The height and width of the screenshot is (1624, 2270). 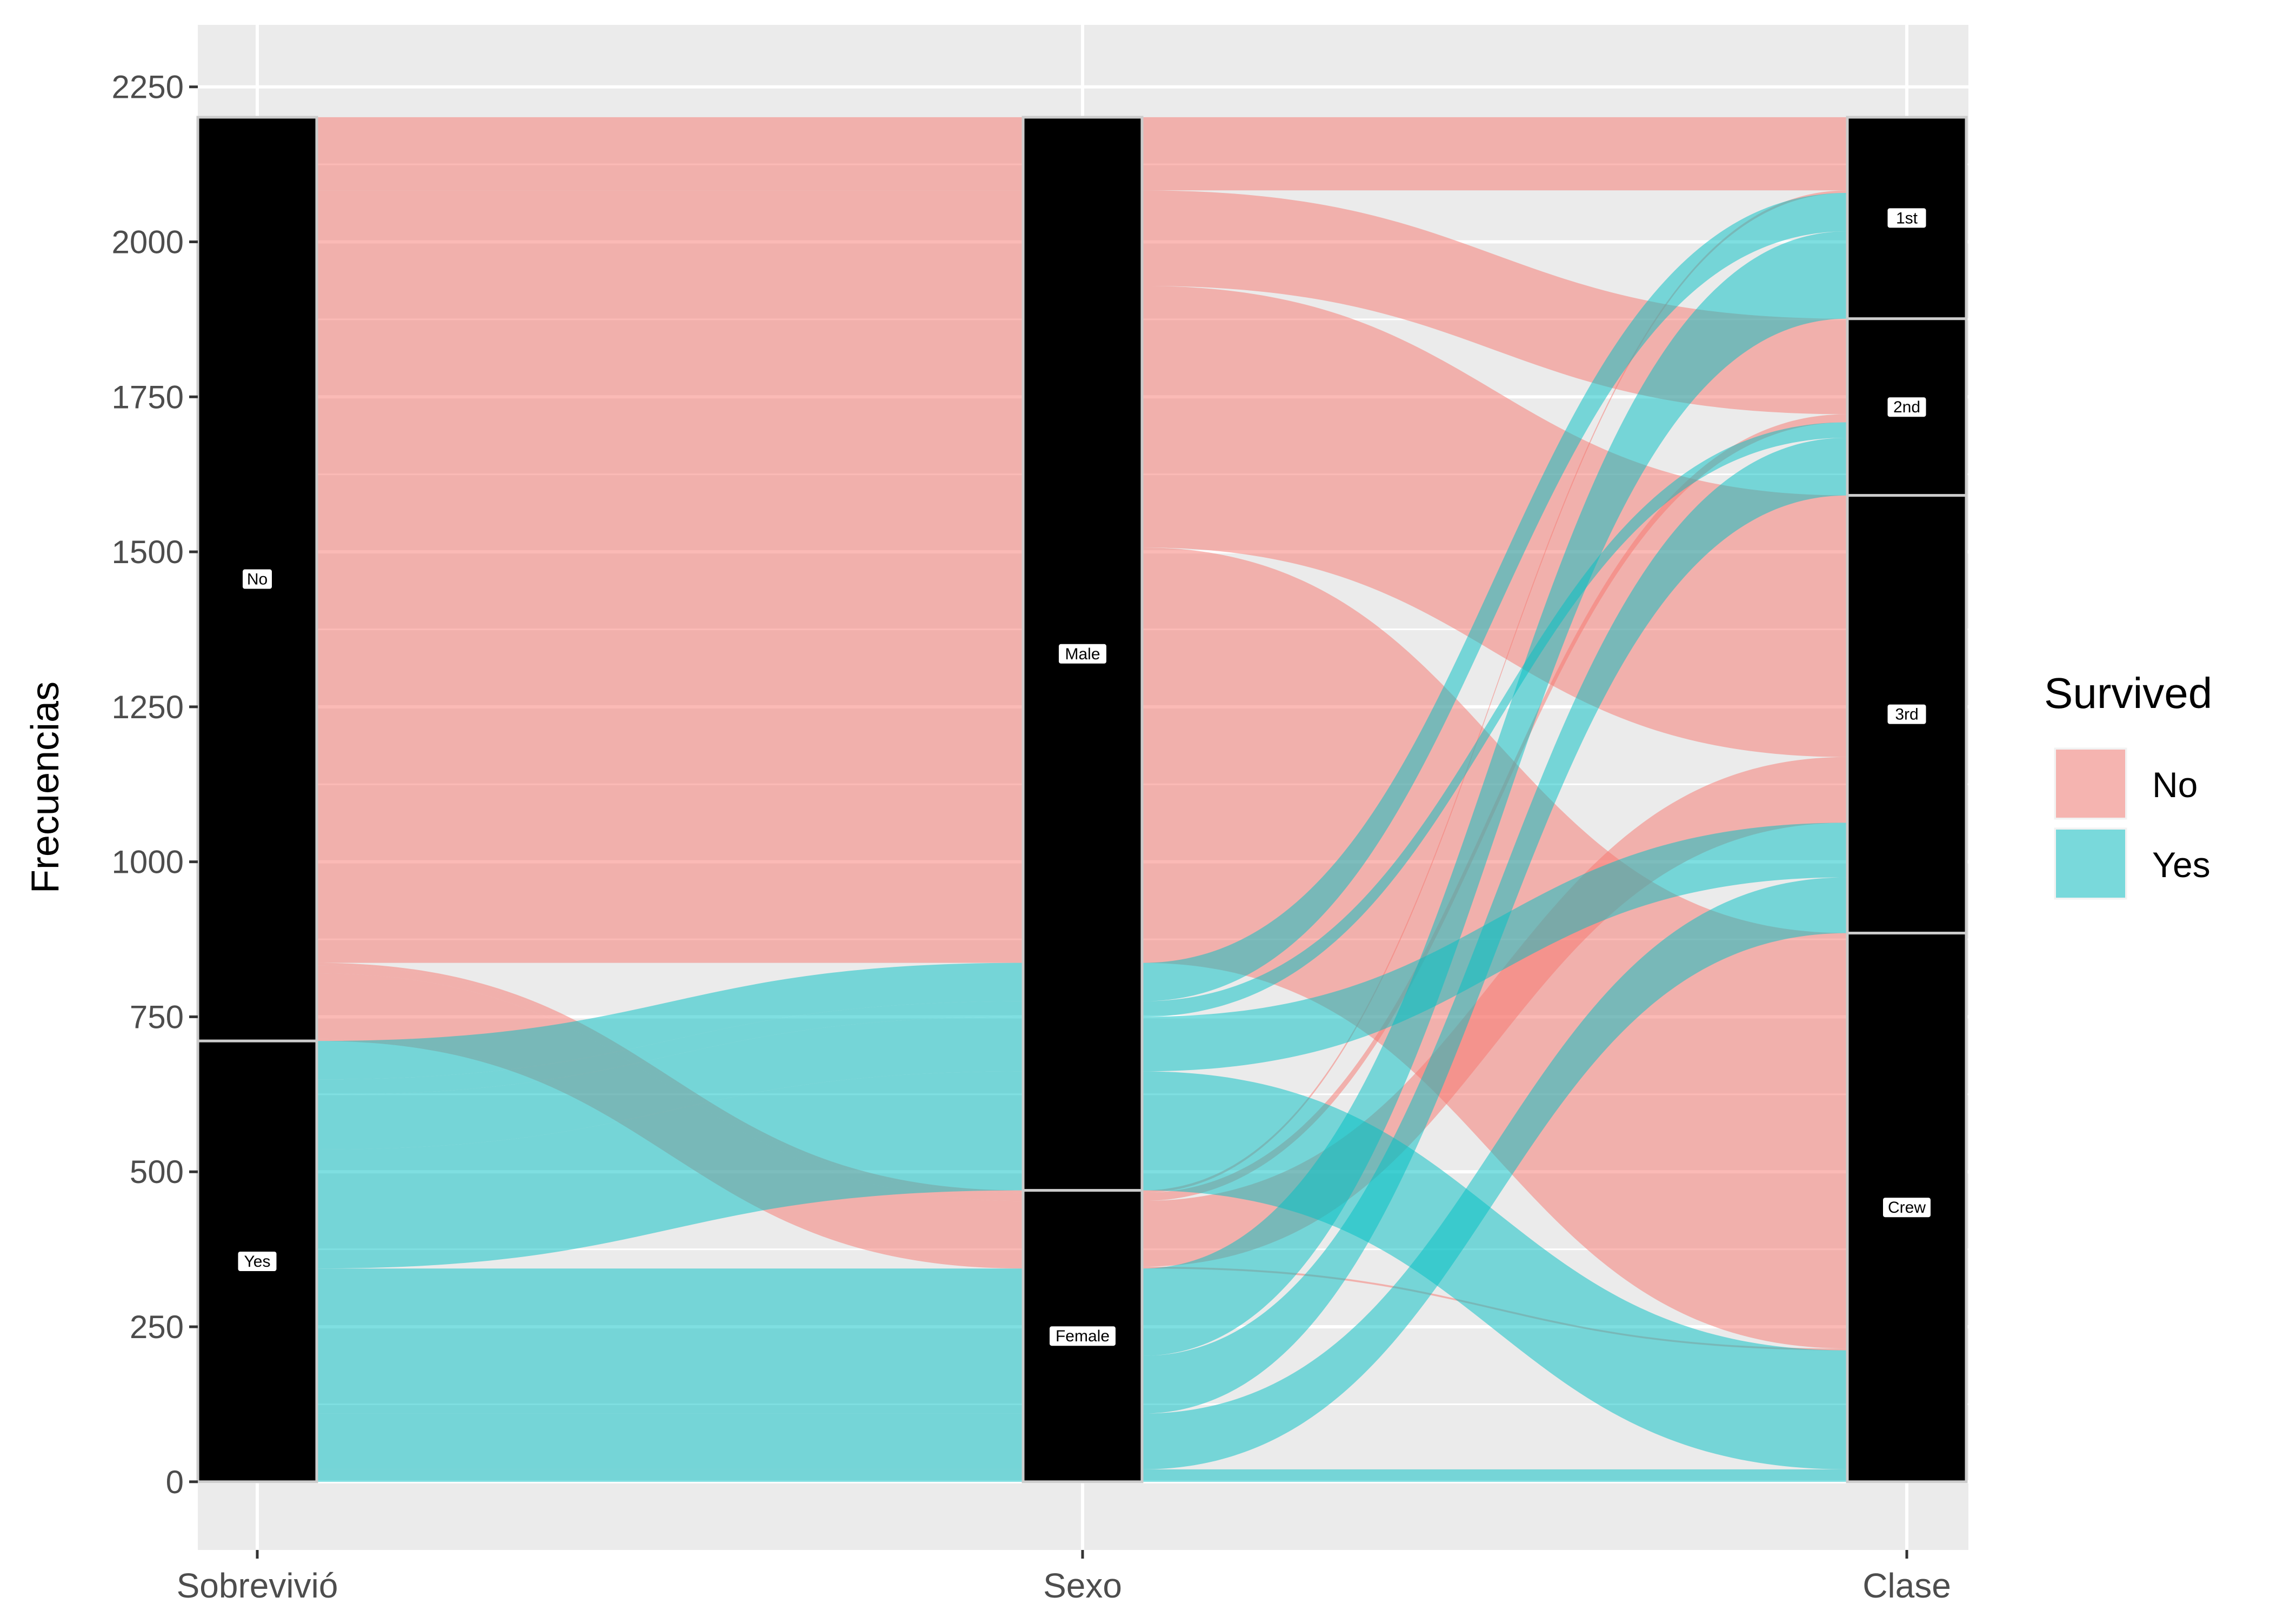 I want to click on x-tick-label: Sobrevivió, so click(x=257, y=1585).